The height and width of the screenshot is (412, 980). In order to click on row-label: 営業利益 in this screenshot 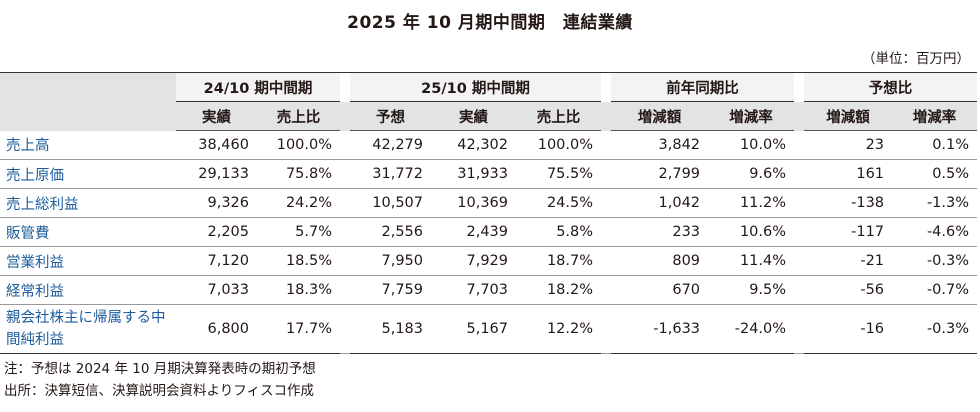, I will do `click(88, 261)`.